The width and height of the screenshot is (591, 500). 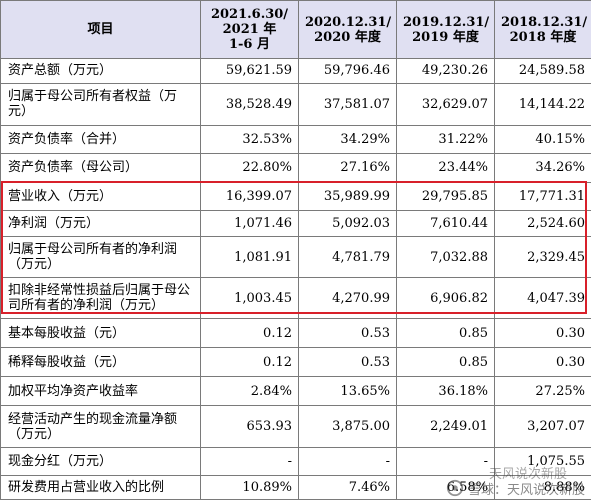 I want to click on row-label: 经营活动产生的现金流量净额（万元）, so click(x=100, y=426).